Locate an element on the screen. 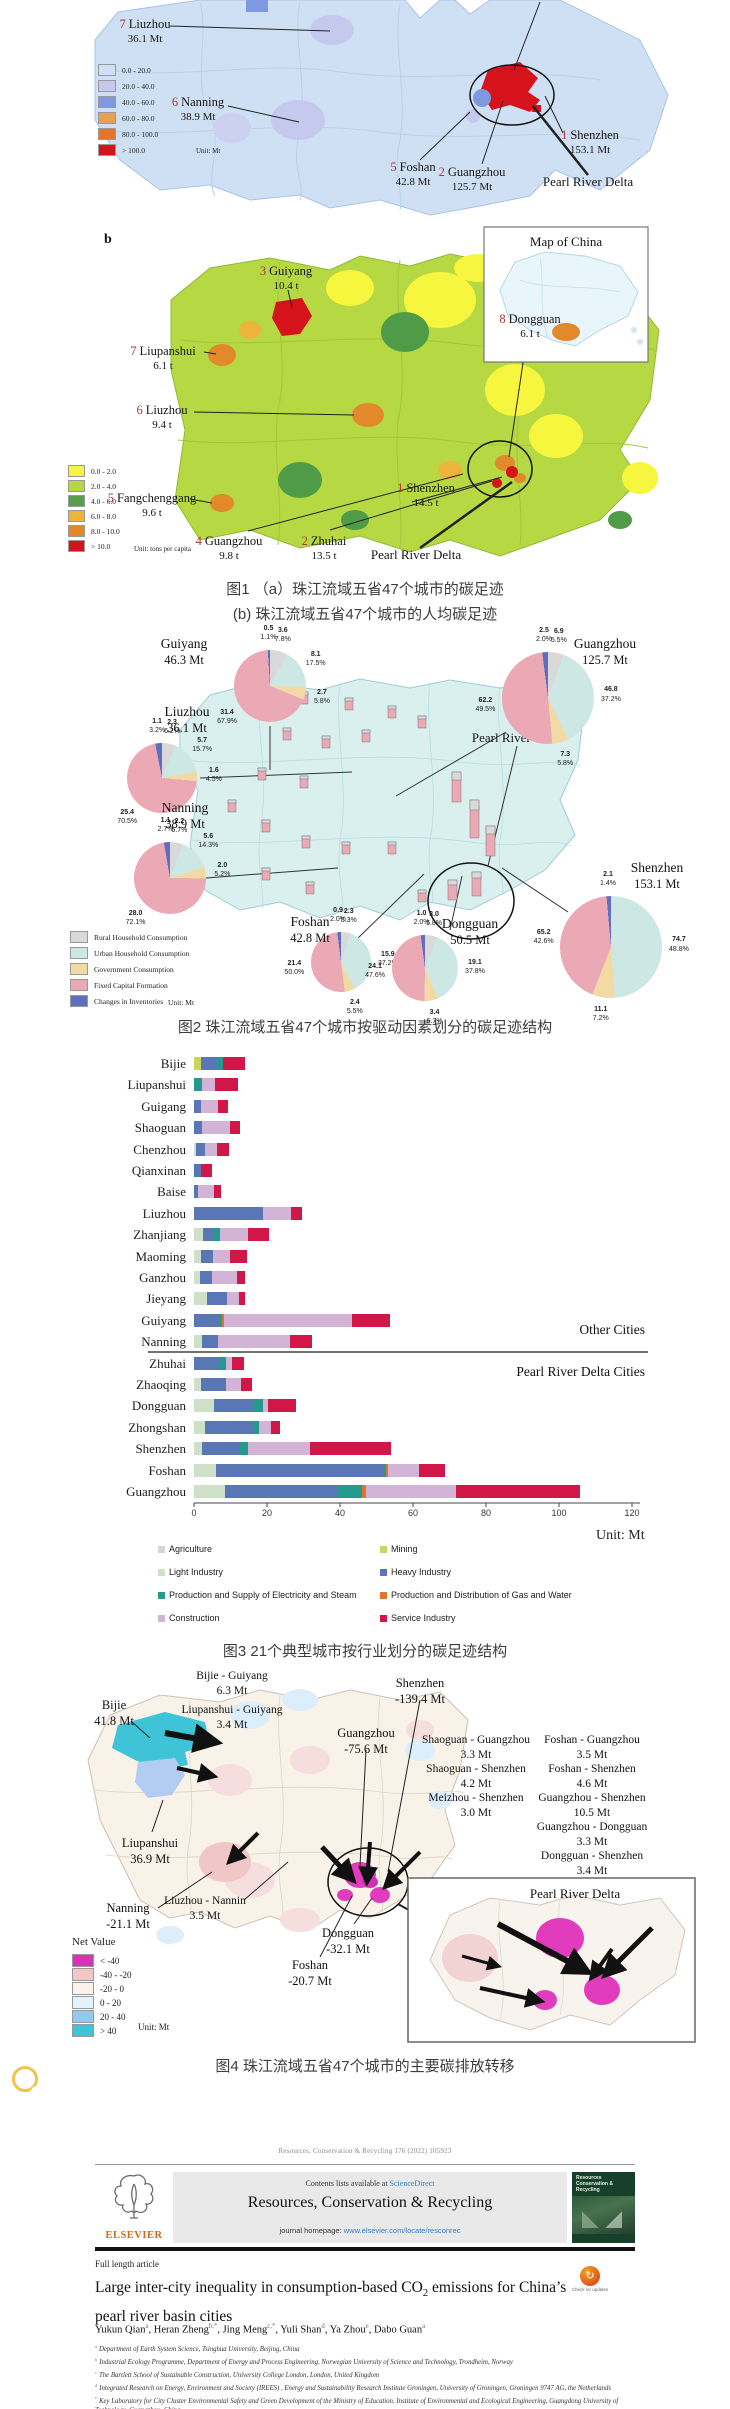  pie-guiyang is located at coordinates (270, 686).